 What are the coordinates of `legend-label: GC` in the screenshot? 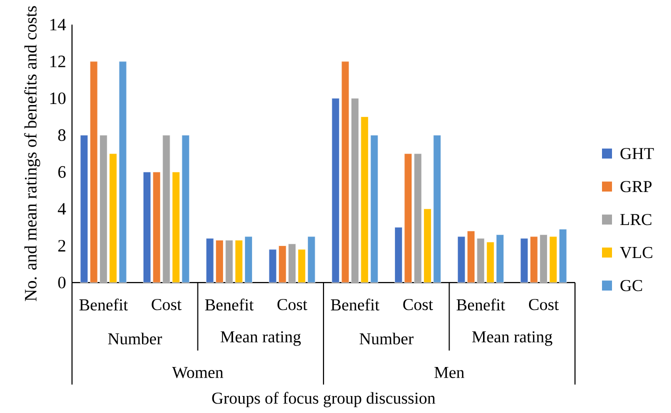 It's located at (631, 286).